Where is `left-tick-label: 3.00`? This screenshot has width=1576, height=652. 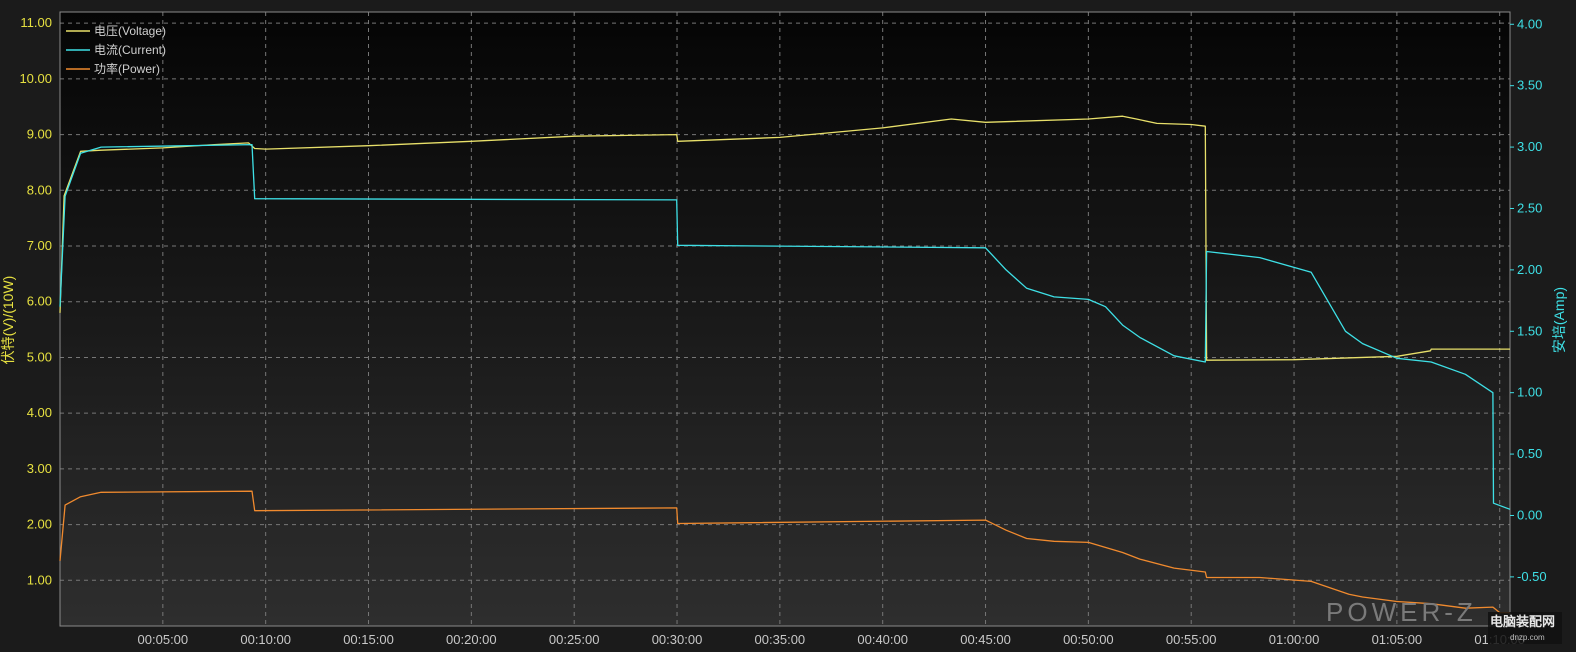 left-tick-label: 3.00 is located at coordinates (39, 468).